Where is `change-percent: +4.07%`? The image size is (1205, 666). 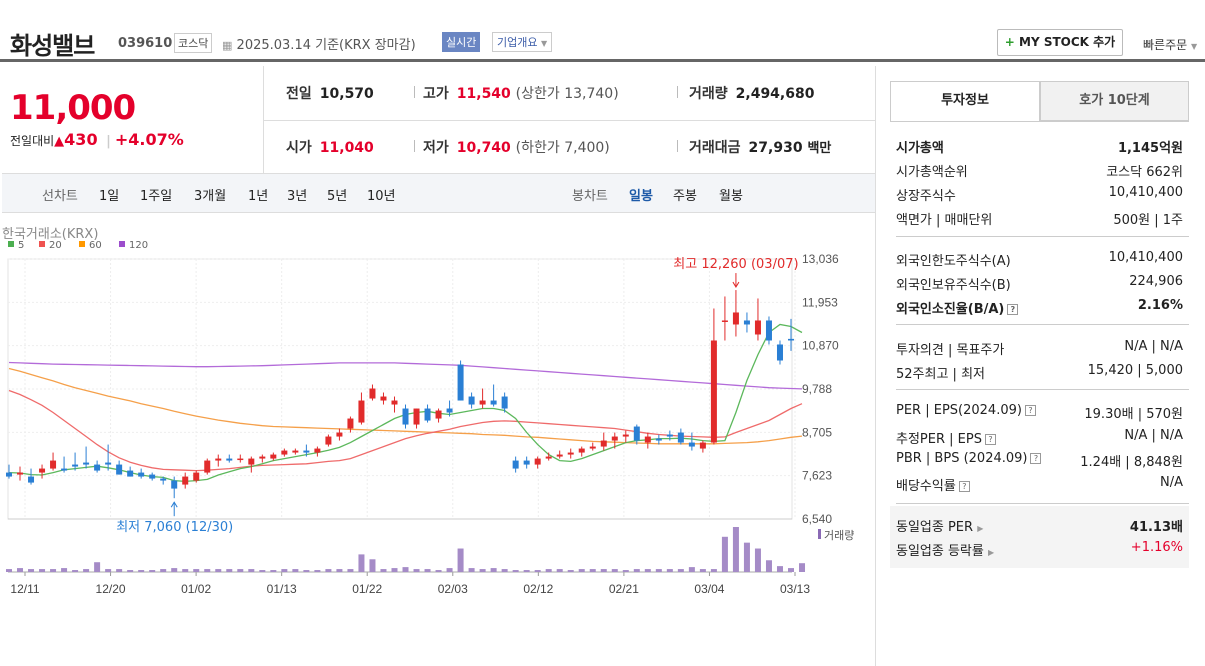 change-percent: +4.07% is located at coordinates (149, 139).